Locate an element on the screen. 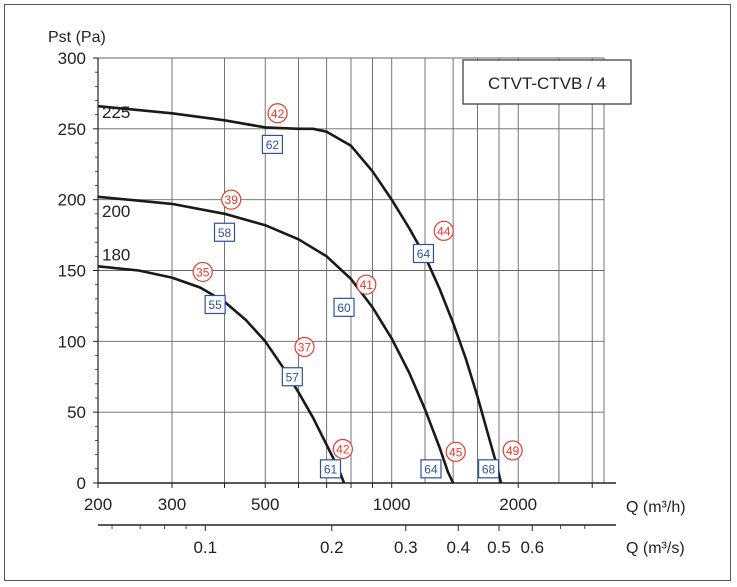 The height and width of the screenshot is (587, 737). badge-label: 45 is located at coordinates (456, 452).